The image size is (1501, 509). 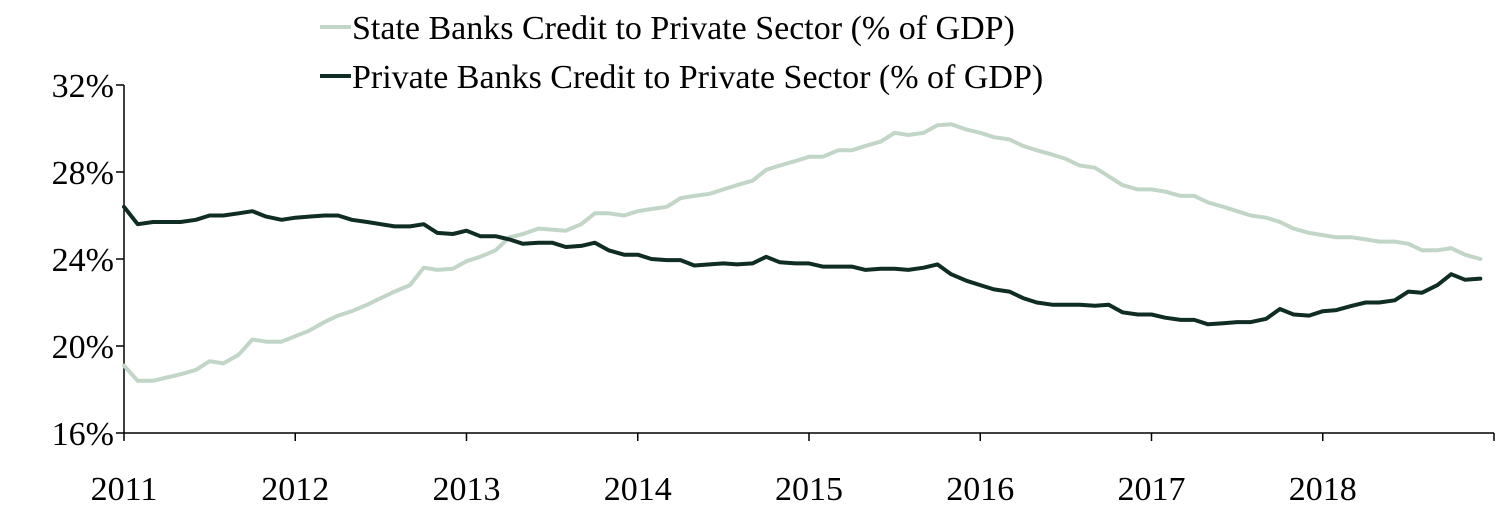 I want to click on y-axis: 16% 20% 24% 28% 32%, so click(x=88, y=260).